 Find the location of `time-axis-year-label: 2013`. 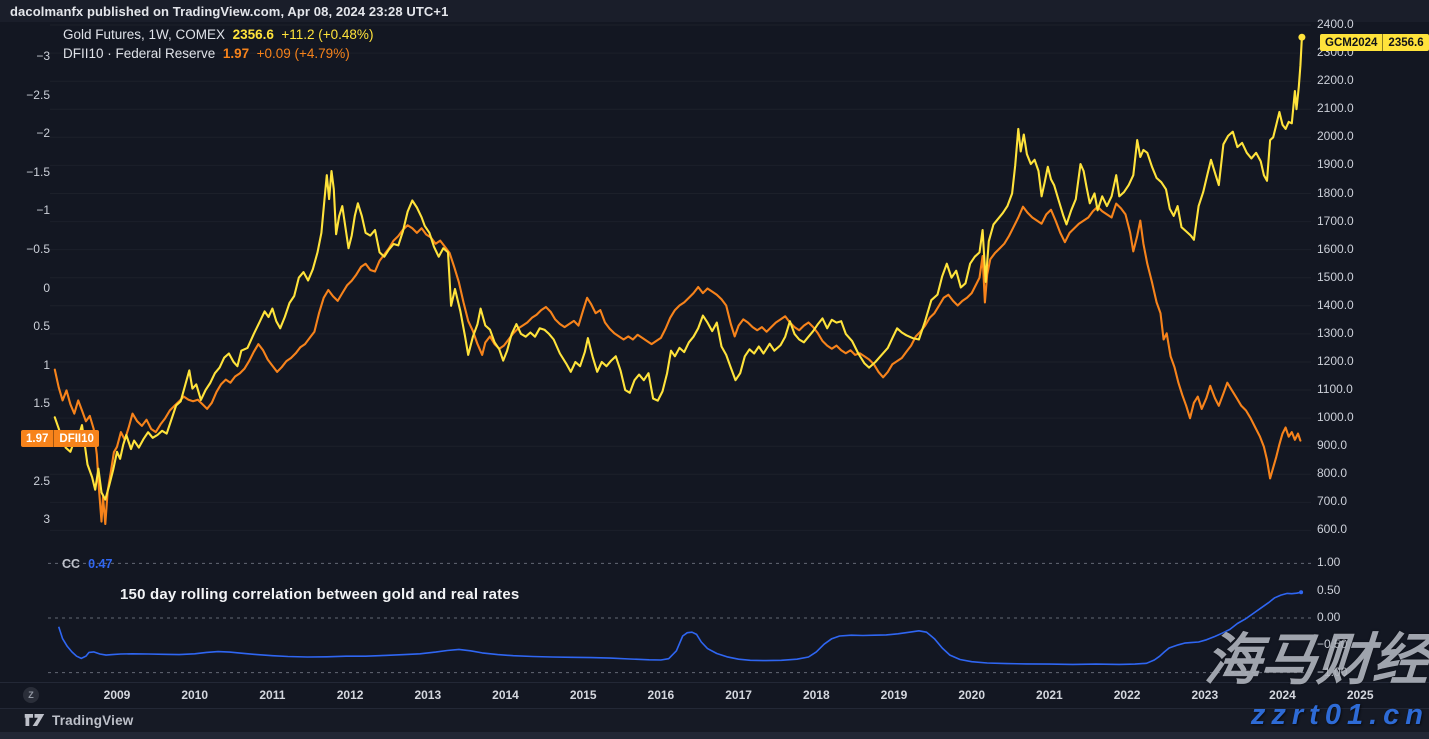

time-axis-year-label: 2013 is located at coordinates (428, 695).